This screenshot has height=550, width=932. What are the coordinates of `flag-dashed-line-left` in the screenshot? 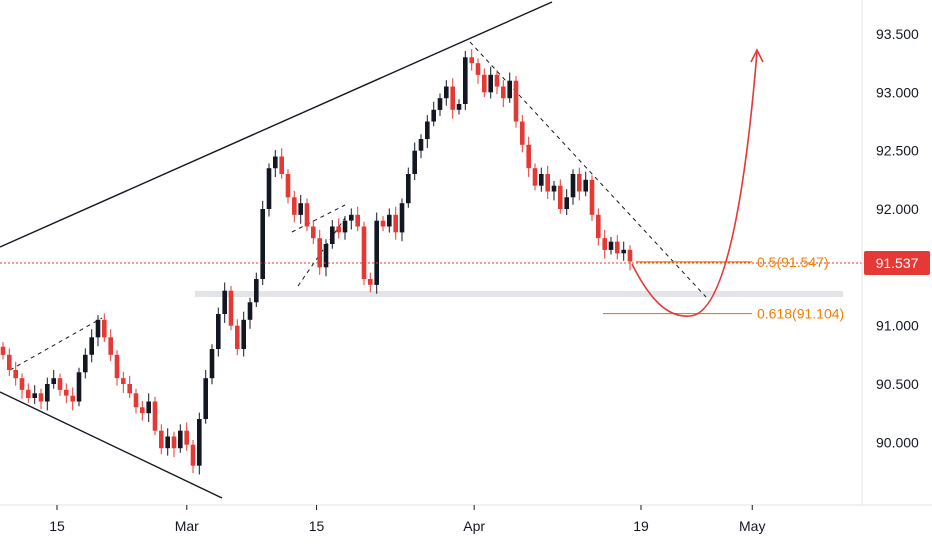 It's located at (56, 344).